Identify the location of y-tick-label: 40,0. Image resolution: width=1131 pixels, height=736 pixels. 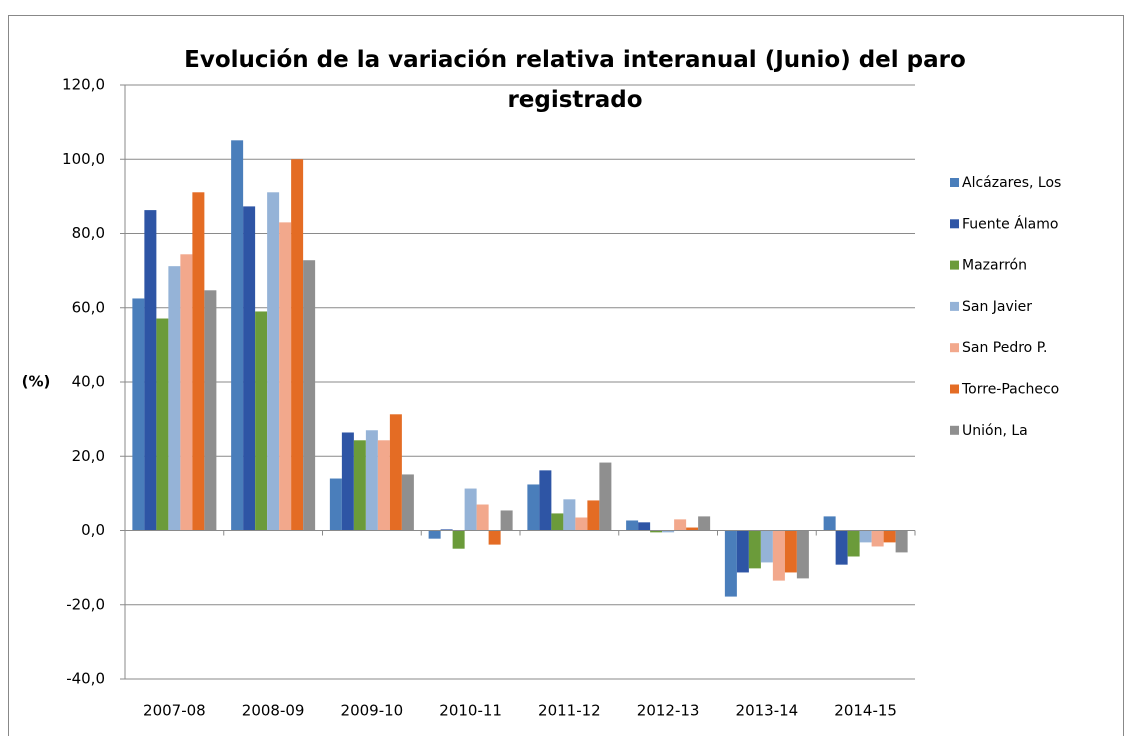
(88, 382).